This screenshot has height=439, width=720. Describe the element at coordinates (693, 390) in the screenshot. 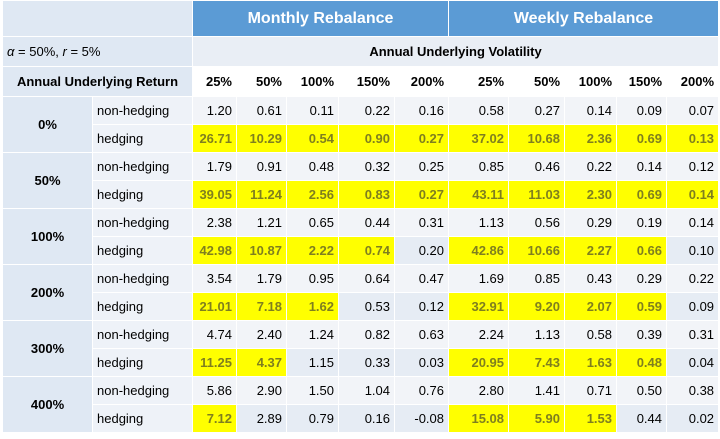

I see `value-cell: 0.38` at that location.